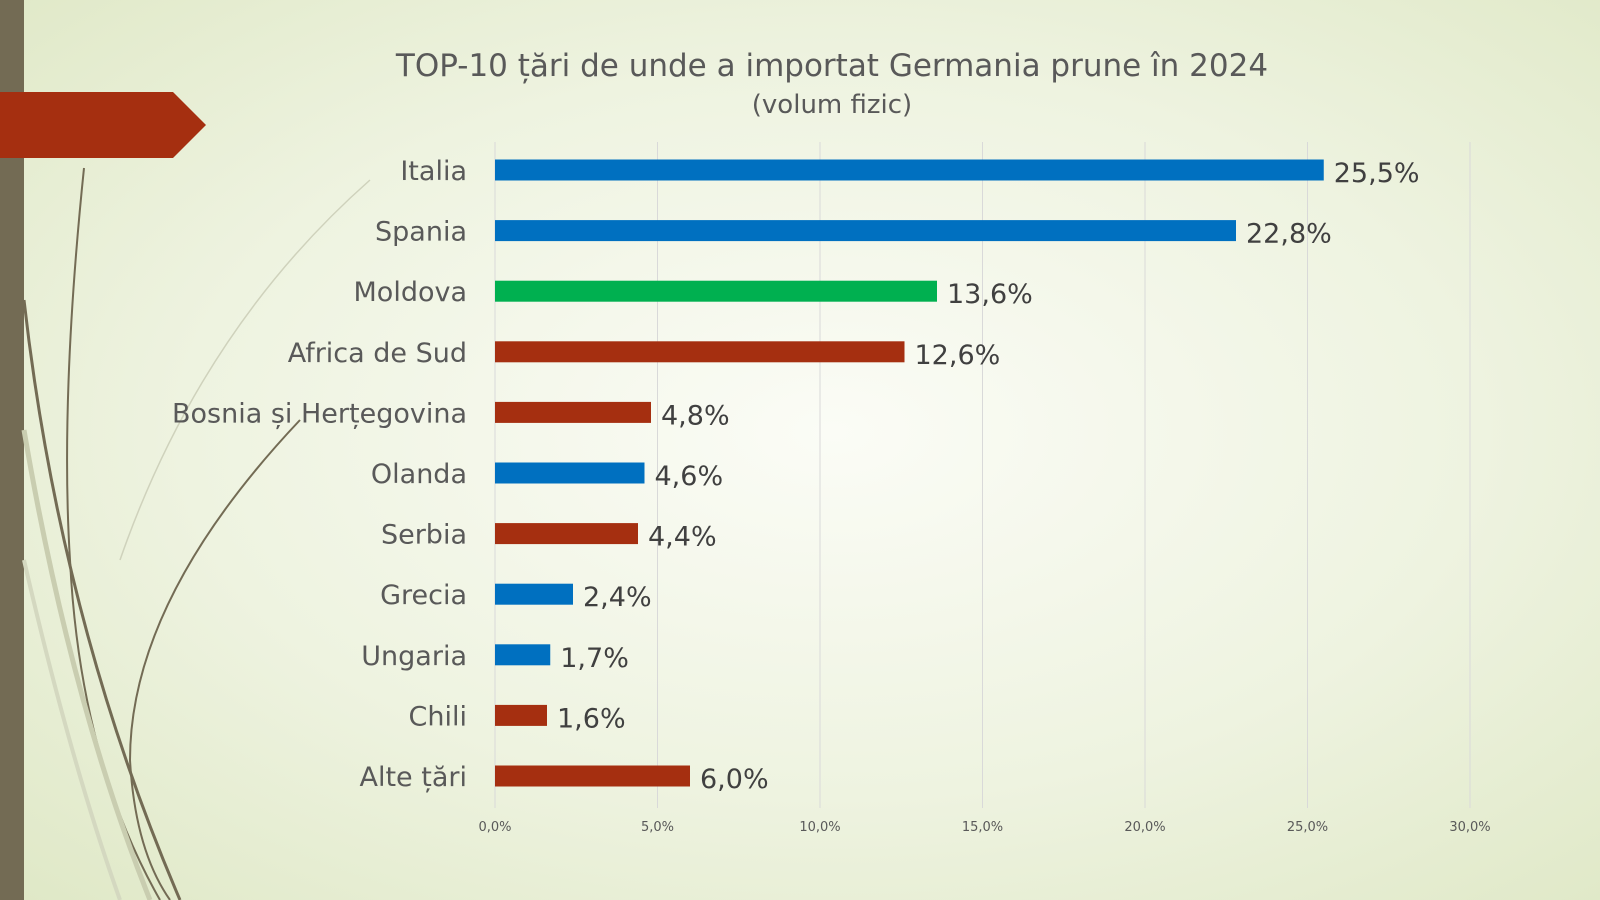 This screenshot has width=1600, height=900. I want to click on category-label: Moldova, so click(411, 292).